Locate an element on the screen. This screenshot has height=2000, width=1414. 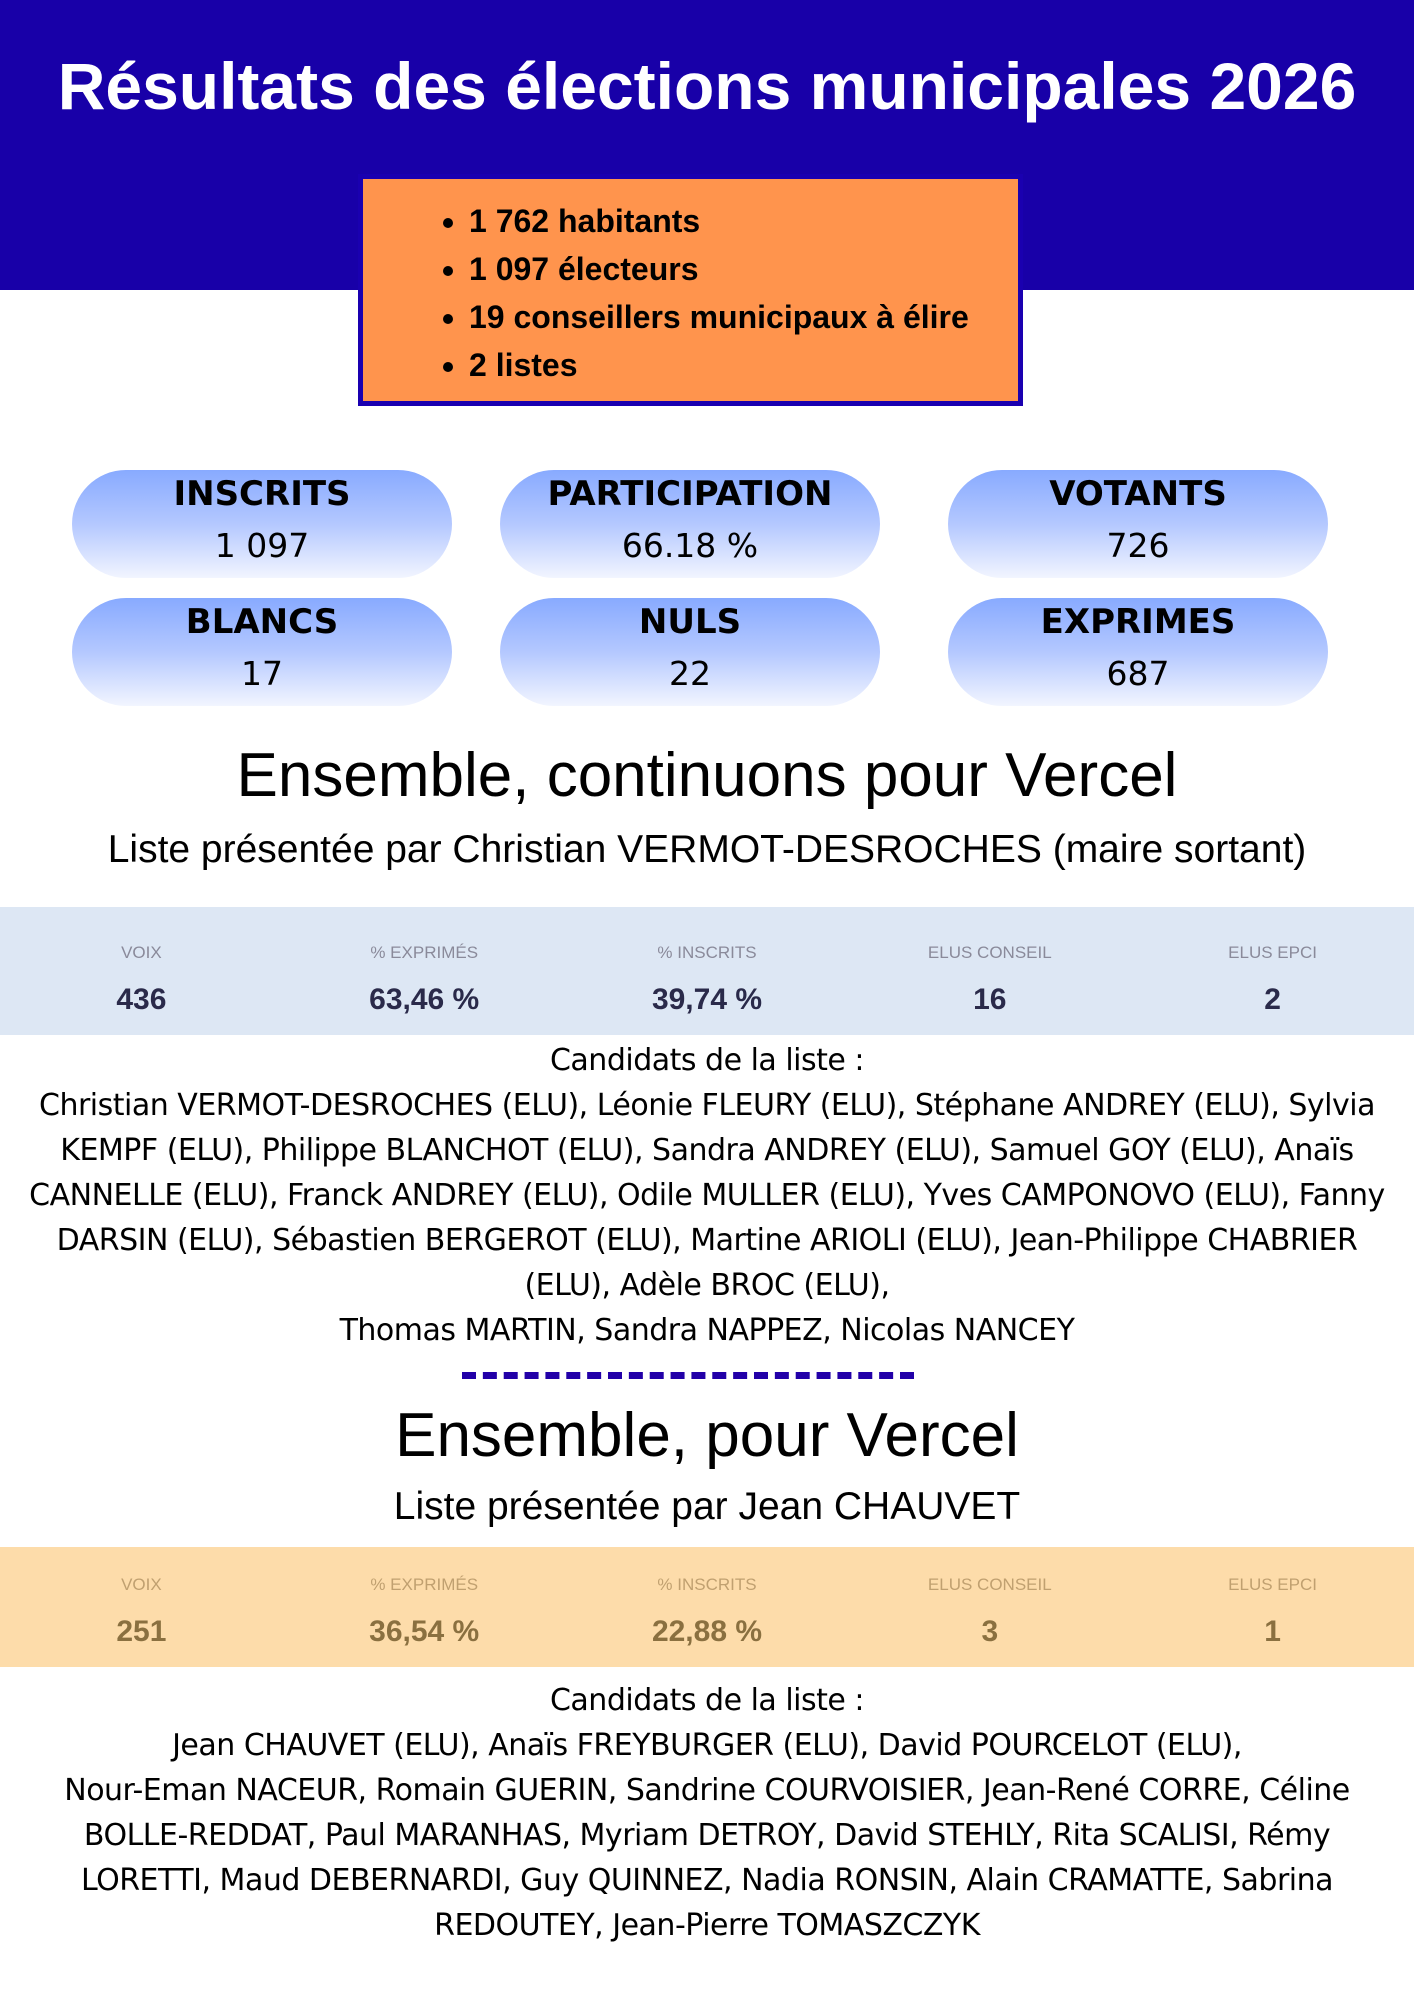
list1-title: Ensemble, continuons pour Vercel is located at coordinates (707, 775).